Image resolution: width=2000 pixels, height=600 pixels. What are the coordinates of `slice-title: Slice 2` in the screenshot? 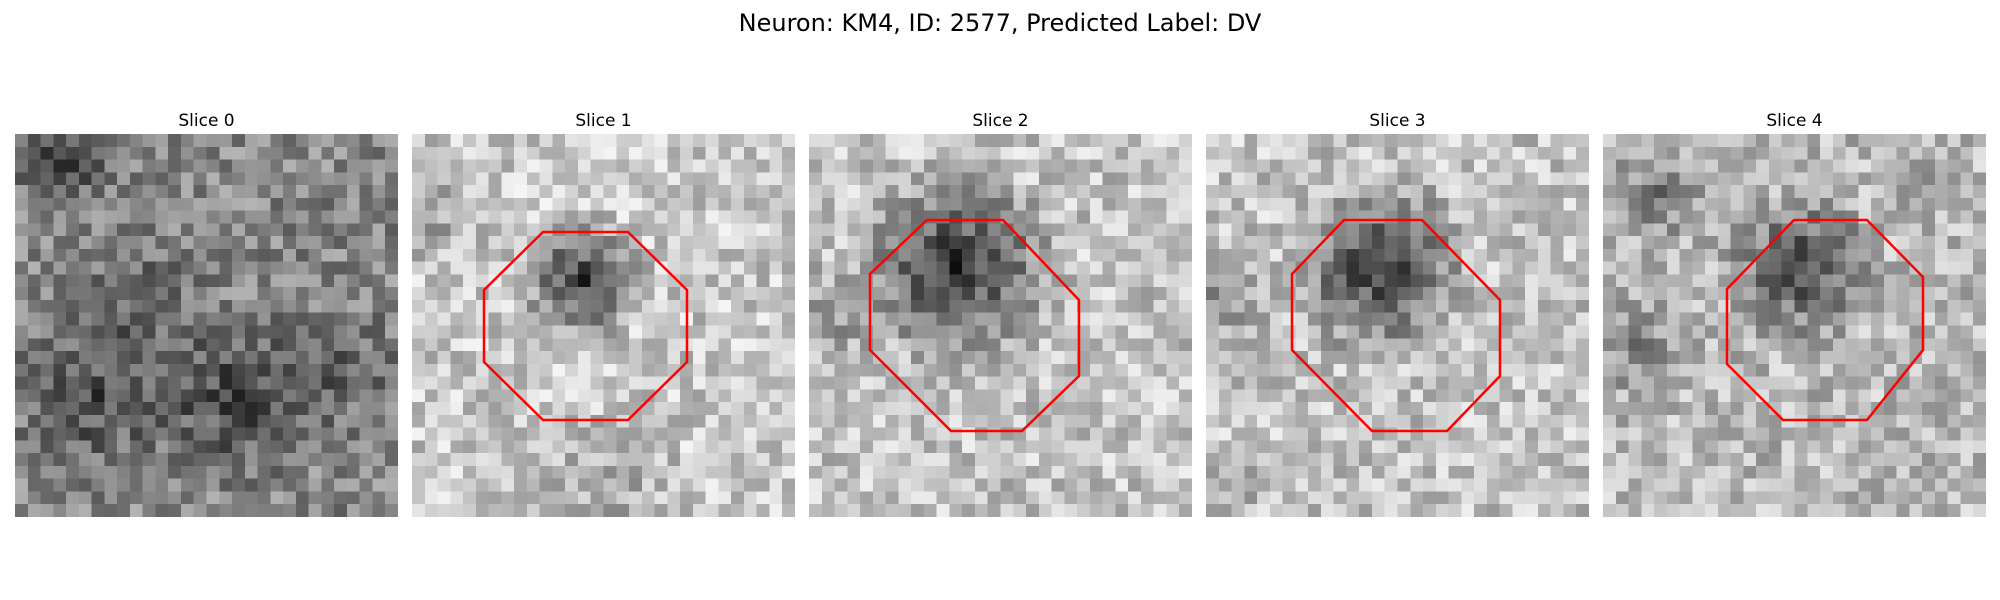 It's located at (1000, 121).